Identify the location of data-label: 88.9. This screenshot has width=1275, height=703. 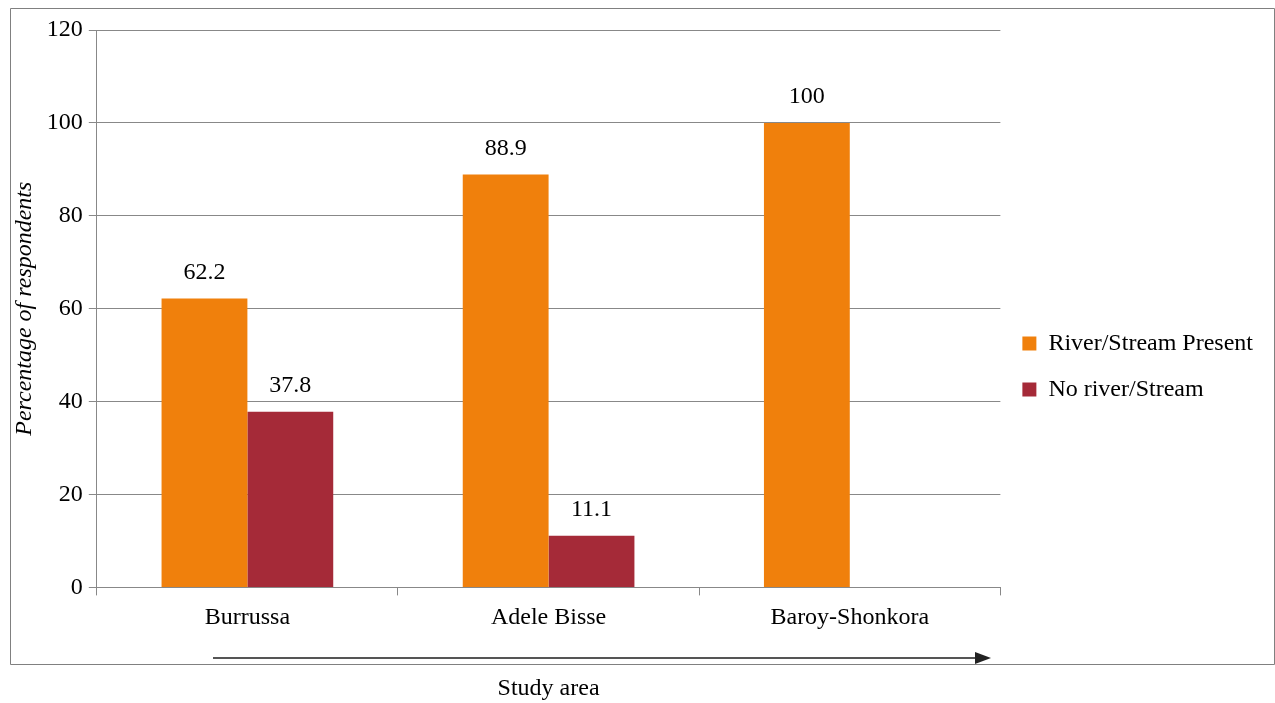
(505, 146).